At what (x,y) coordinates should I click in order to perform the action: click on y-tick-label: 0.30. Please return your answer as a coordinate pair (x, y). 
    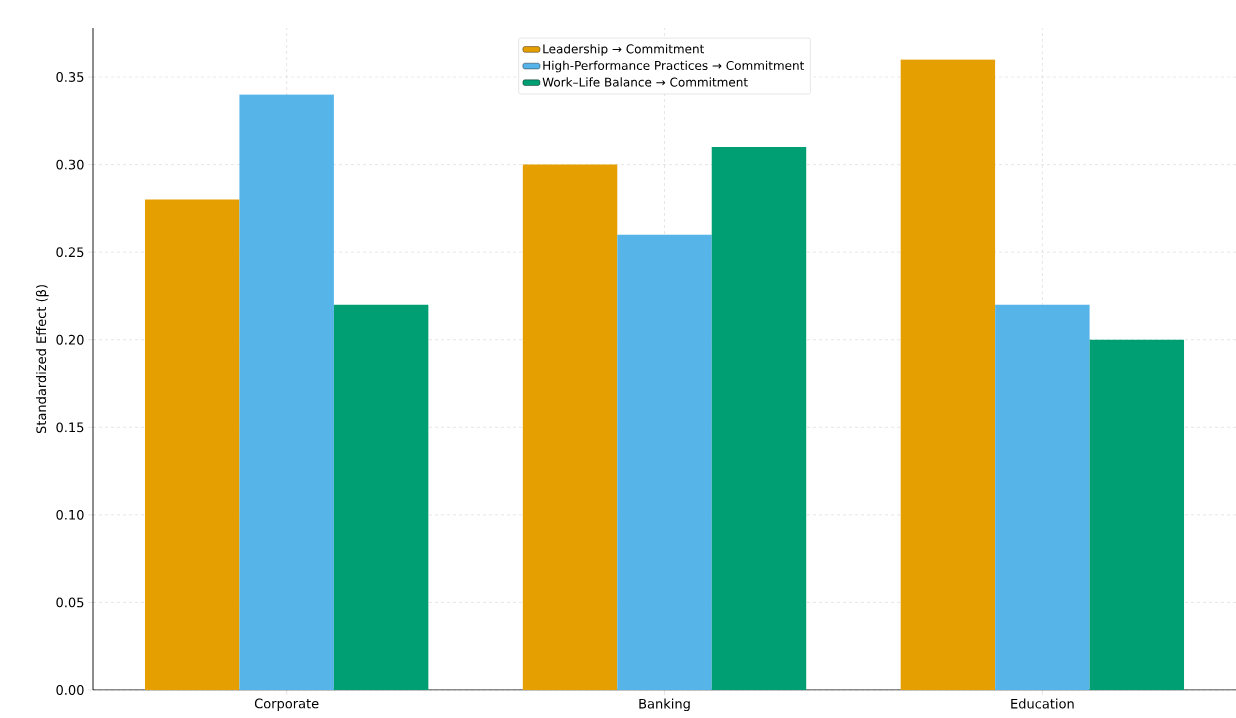
    Looking at the image, I should click on (70, 164).